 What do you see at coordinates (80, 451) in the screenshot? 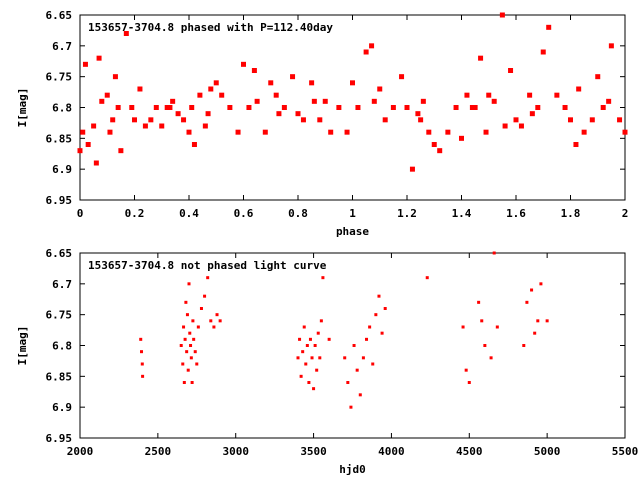
I see `x-tick-label: 2000` at bounding box center [80, 451].